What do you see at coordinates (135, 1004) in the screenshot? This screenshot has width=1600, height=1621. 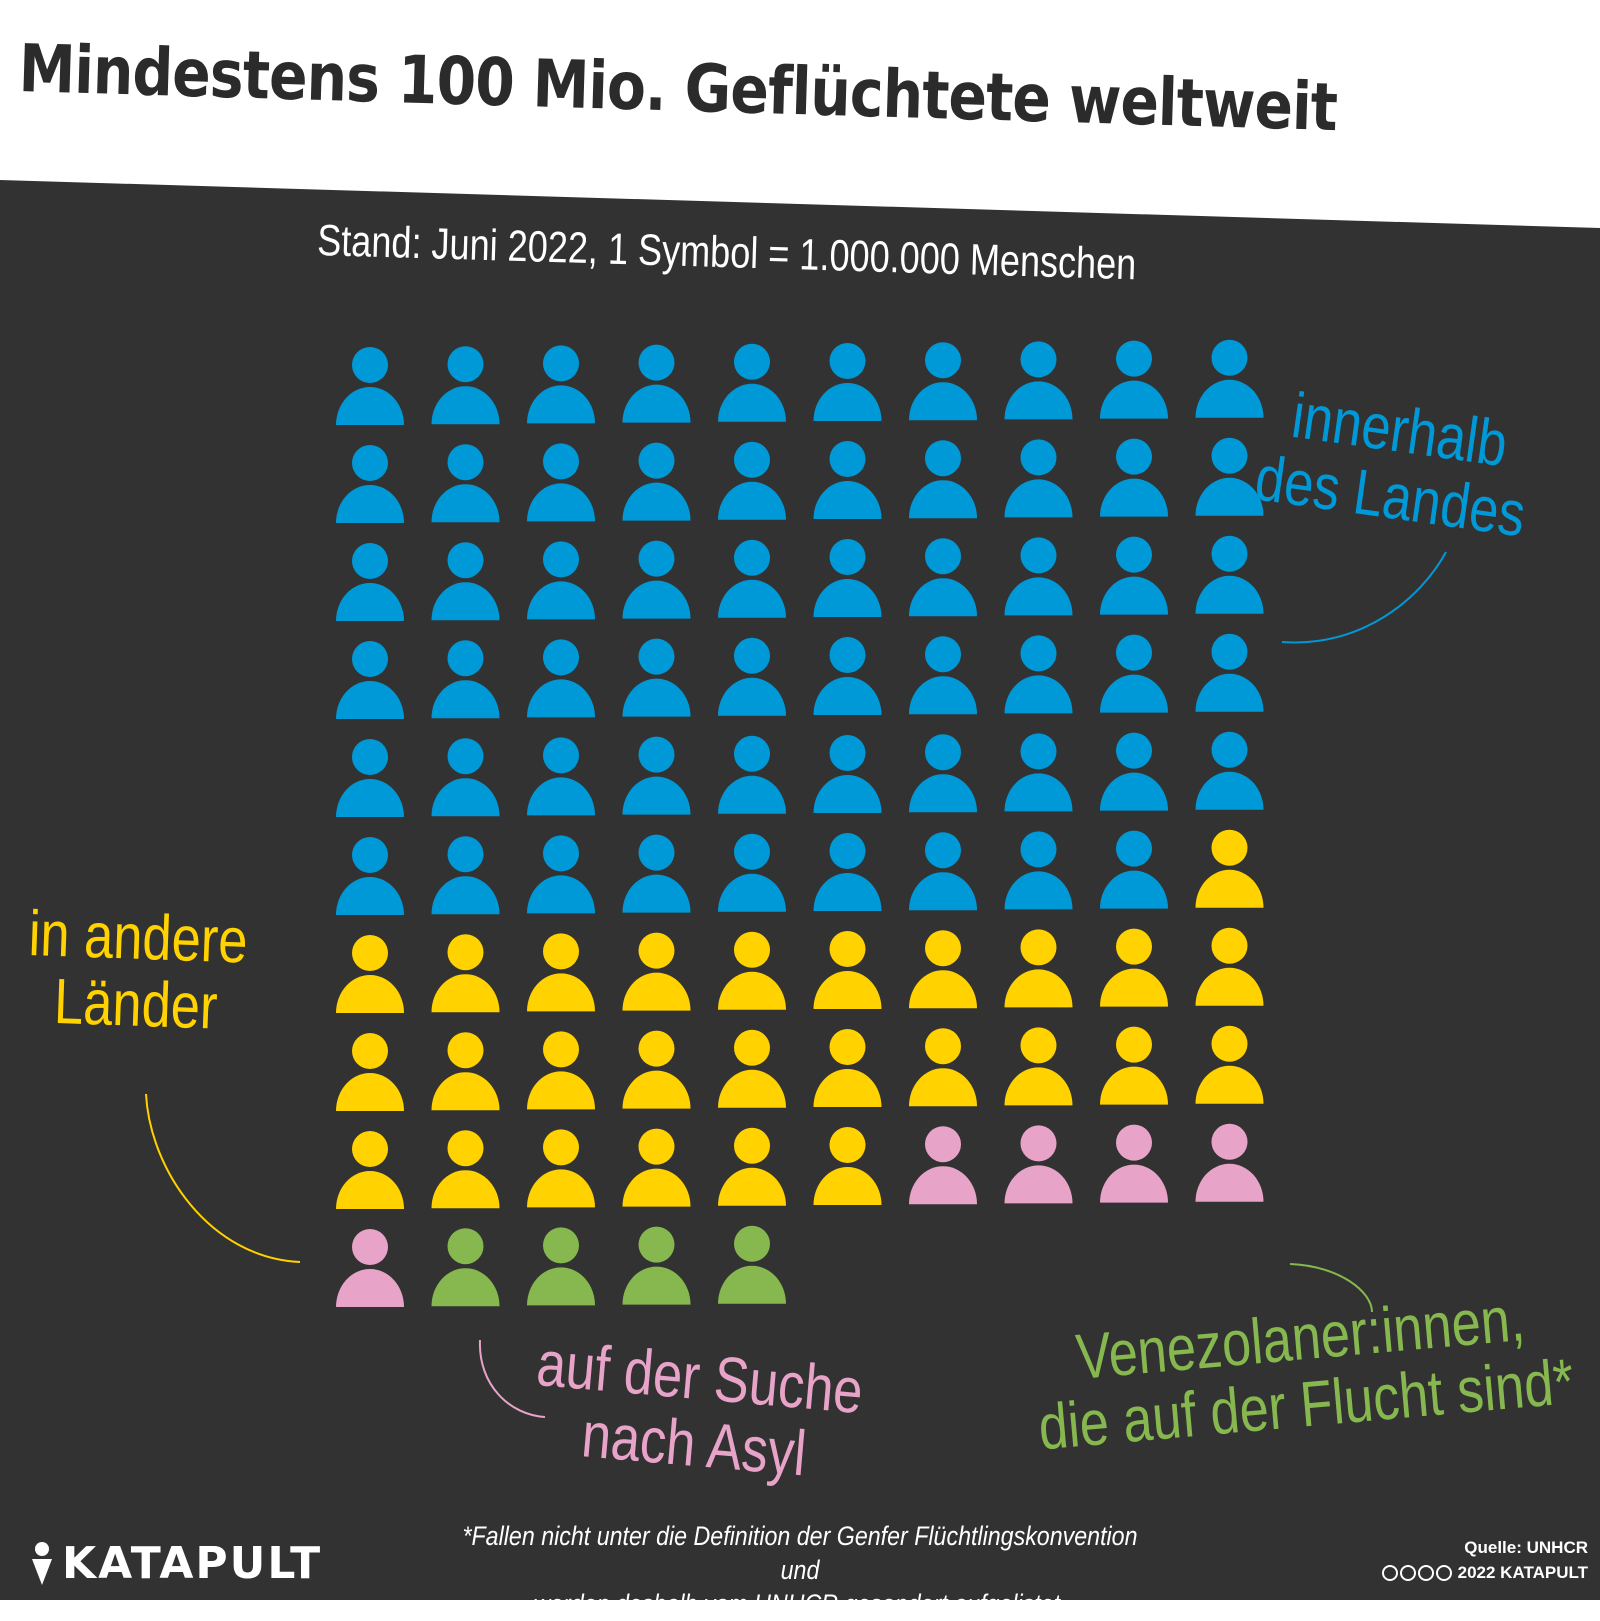 I see `label-ausland-line2: Länder` at bounding box center [135, 1004].